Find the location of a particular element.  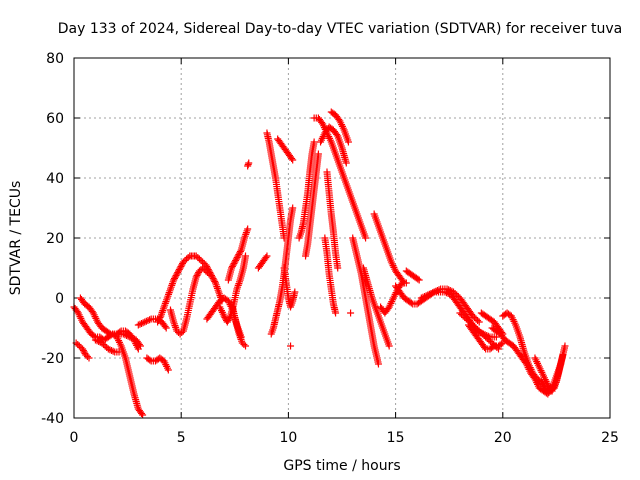

point-t15 is located at coordinates (266, 257).